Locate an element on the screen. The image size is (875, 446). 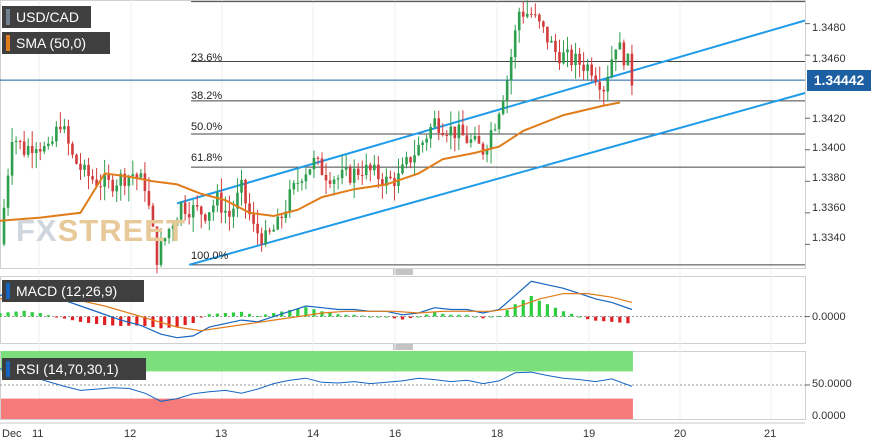
symbol-label: USD/CAD is located at coordinates (48, 17).